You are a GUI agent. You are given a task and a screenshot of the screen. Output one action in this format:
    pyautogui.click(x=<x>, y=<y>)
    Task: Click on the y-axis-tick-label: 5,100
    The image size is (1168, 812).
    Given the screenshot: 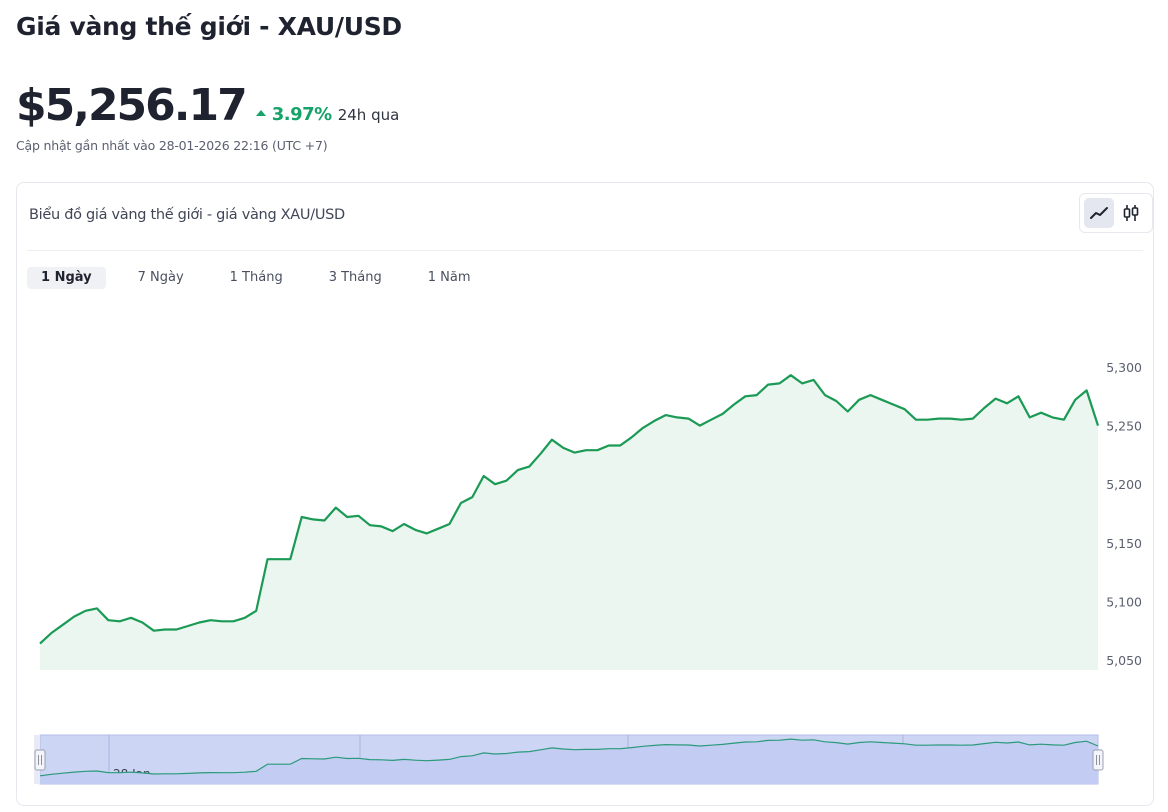 What is the action you would take?
    pyautogui.click(x=1124, y=601)
    